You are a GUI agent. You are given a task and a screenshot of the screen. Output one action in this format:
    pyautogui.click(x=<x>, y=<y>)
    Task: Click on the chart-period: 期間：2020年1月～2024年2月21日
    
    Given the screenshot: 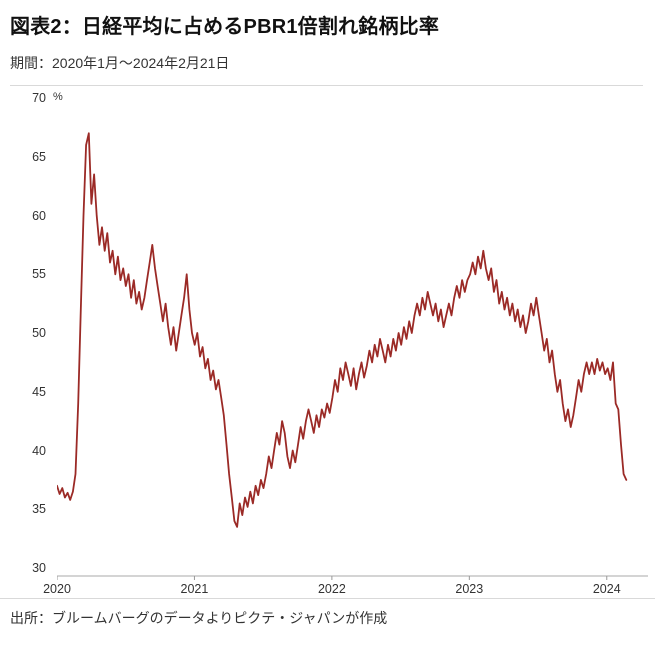 What is the action you would take?
    pyautogui.click(x=120, y=63)
    